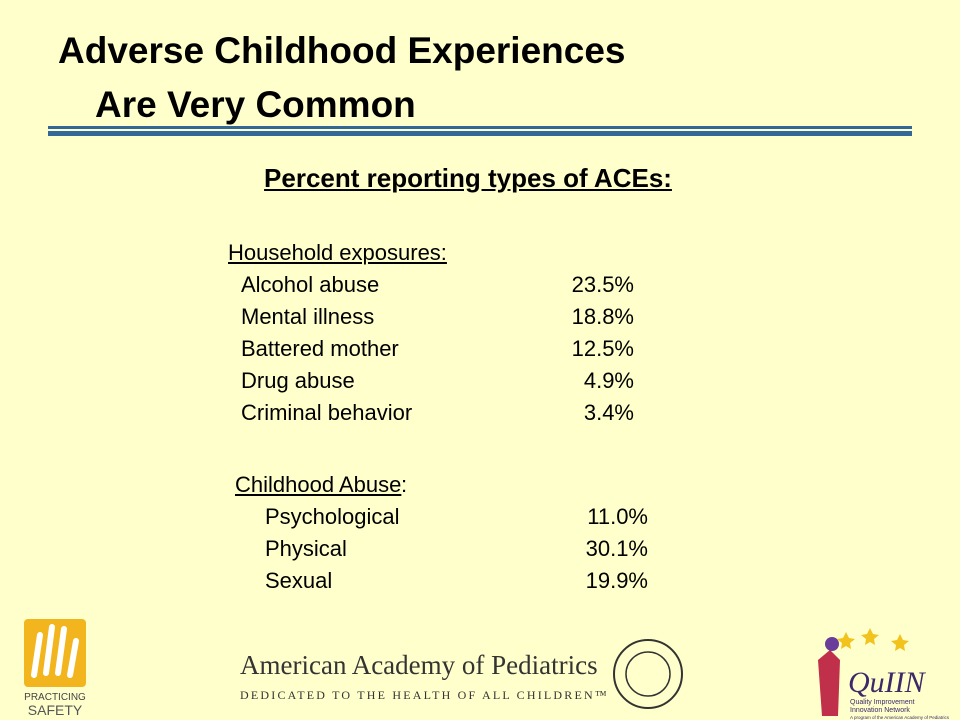 The image size is (960, 720). What do you see at coordinates (602, 348) in the screenshot?
I see `item-value: 12.5%` at bounding box center [602, 348].